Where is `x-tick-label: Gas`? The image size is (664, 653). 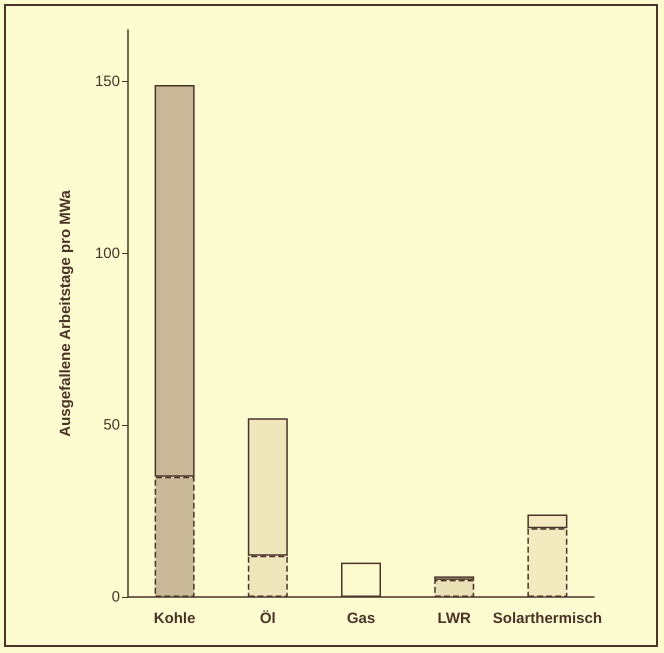 x-tick-label: Gas is located at coordinates (361, 618).